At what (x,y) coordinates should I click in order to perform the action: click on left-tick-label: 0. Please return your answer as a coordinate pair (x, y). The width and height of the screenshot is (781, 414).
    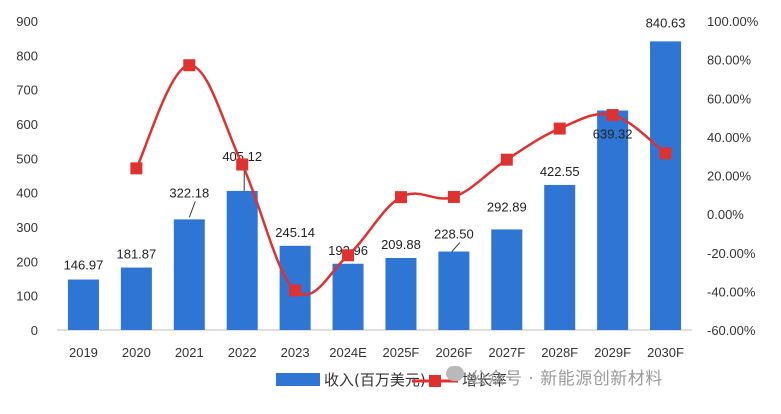
    Looking at the image, I should click on (34, 330).